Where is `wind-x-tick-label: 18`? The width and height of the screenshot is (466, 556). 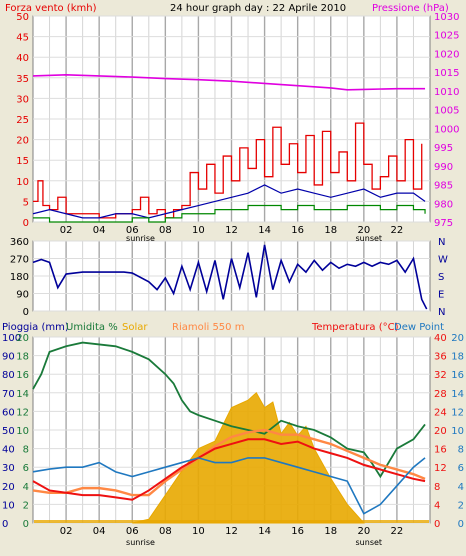
wind-x-tick-label: 18 is located at coordinates (330, 230).